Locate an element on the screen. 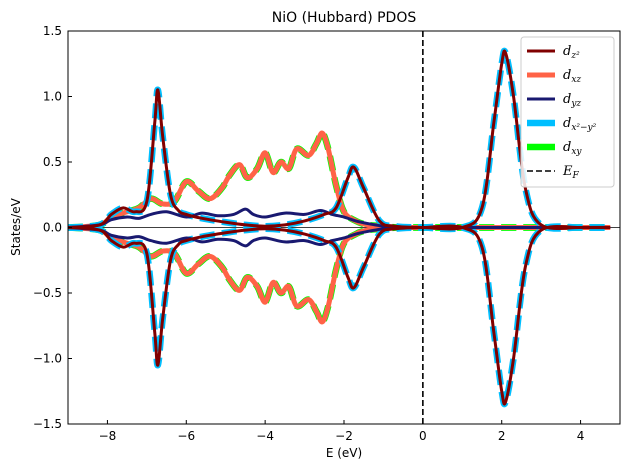  x-tick-label: 2 is located at coordinates (502, 436).